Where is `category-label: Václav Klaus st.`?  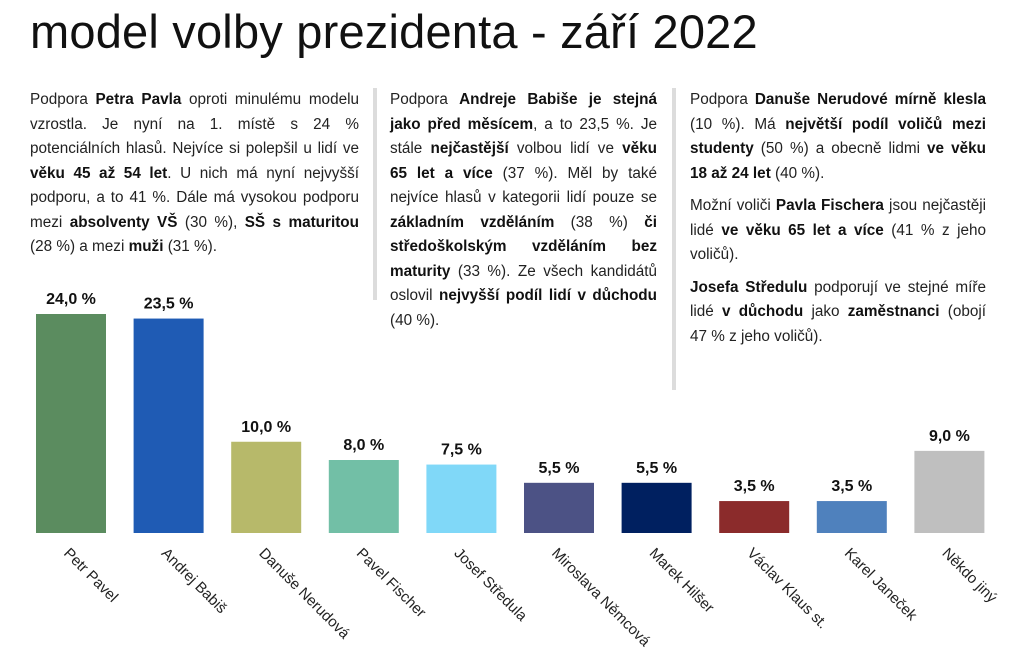
category-label: Václav Klaus st. is located at coordinates (786, 588).